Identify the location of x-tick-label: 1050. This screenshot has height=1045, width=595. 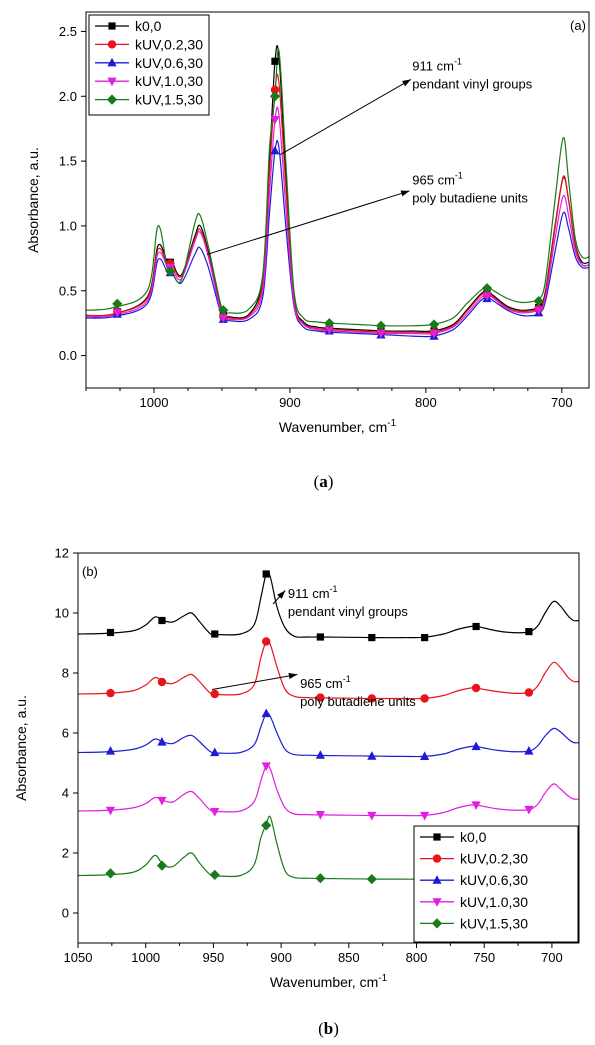
(78, 957).